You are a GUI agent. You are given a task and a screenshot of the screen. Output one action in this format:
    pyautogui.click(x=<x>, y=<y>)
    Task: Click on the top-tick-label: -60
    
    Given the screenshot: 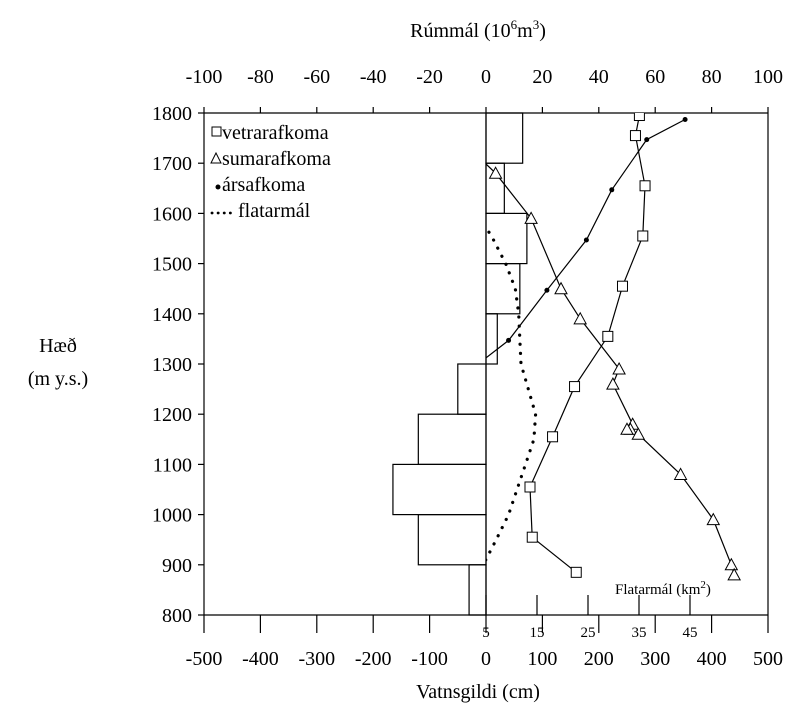 What is the action you would take?
    pyautogui.click(x=316, y=77)
    